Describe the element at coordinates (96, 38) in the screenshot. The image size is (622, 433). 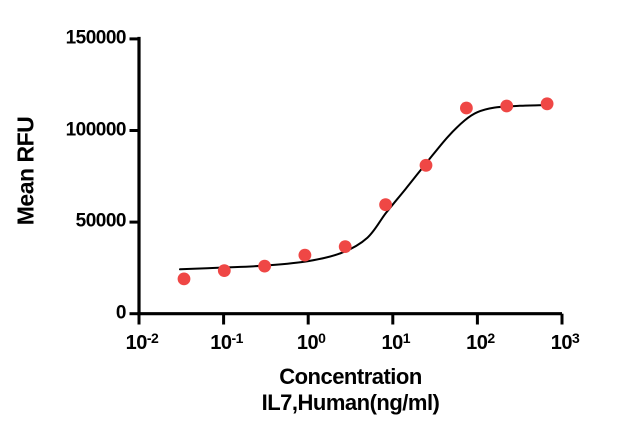
I see `y-tick-label: 150000` at that location.